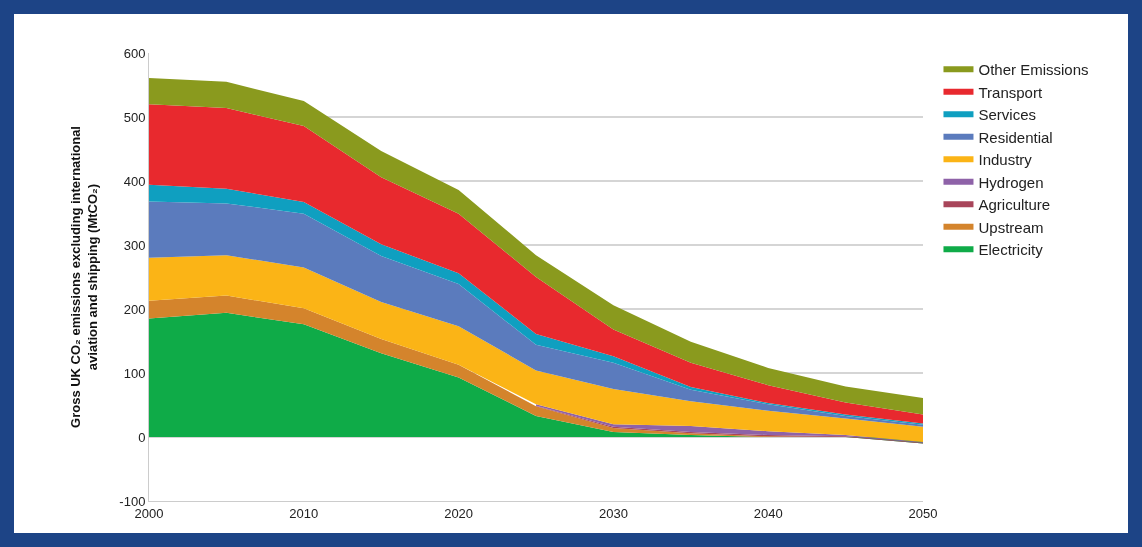 This screenshot has height=547, width=1142. I want to click on legend-label: Upstream, so click(1011, 227).